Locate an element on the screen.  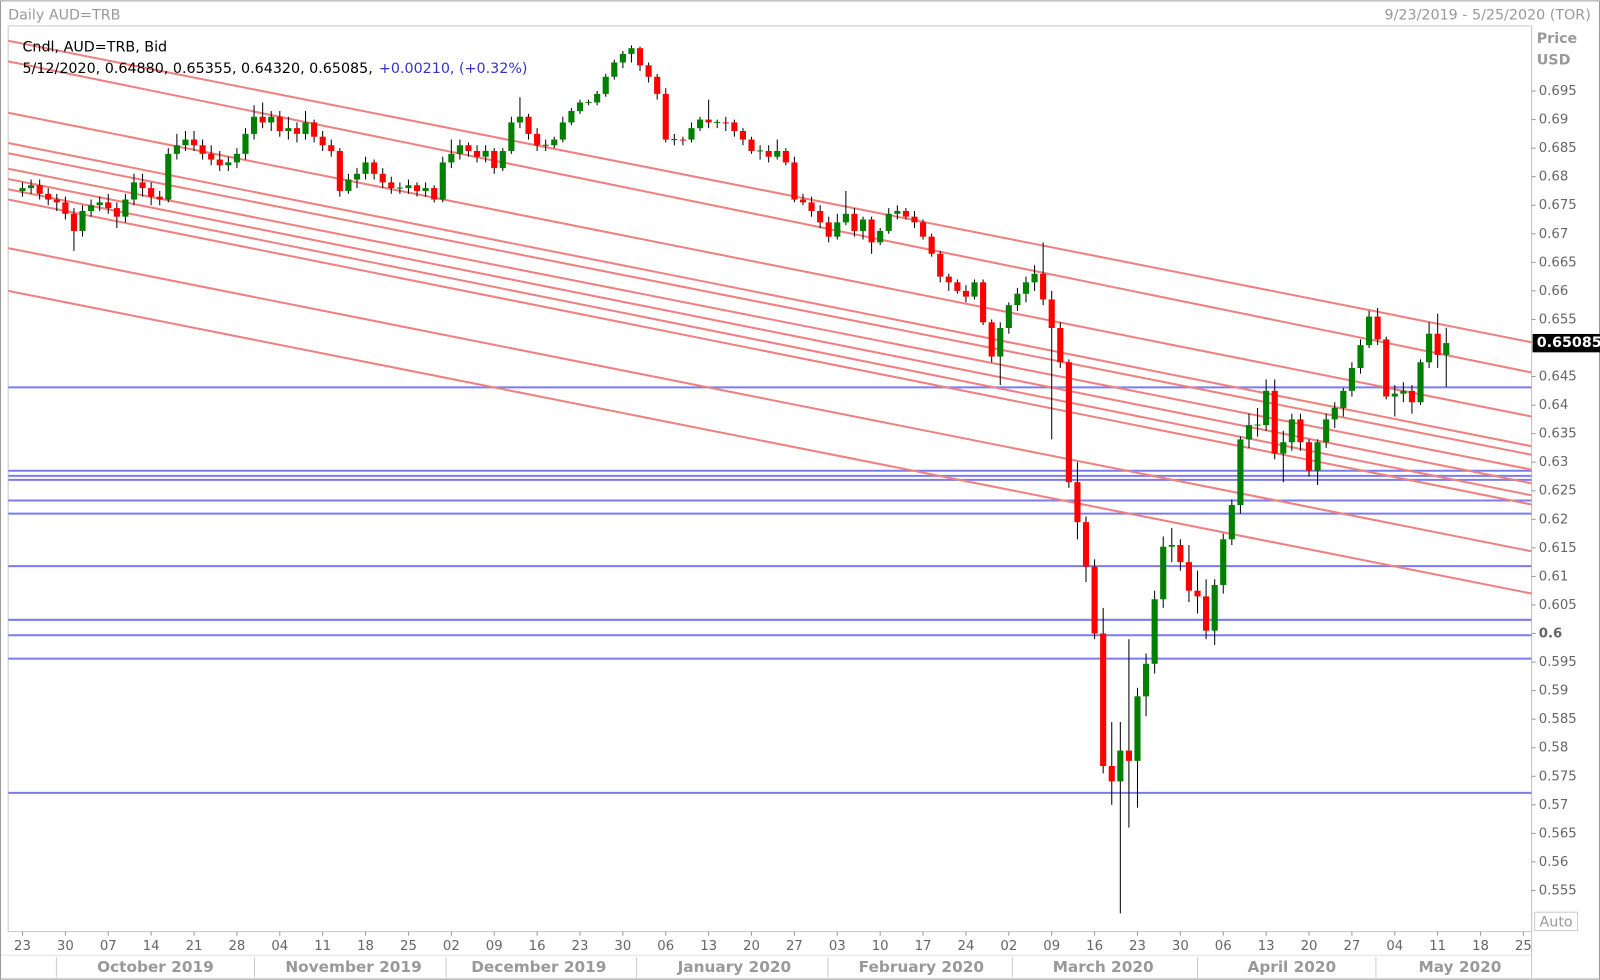
y-tick-label: 0.645 is located at coordinates (1558, 377).